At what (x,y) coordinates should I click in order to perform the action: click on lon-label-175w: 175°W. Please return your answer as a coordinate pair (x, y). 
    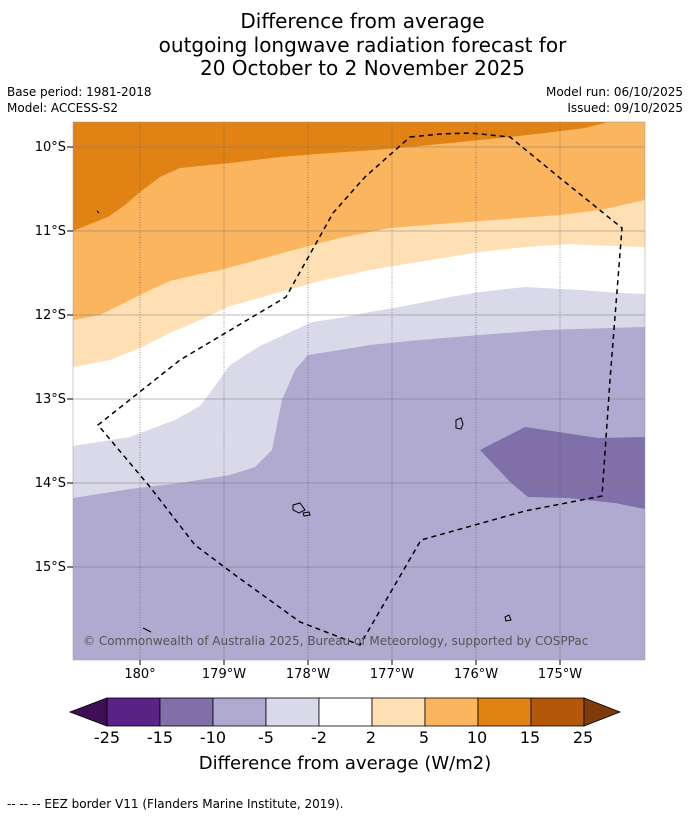
    Looking at the image, I should click on (560, 674).